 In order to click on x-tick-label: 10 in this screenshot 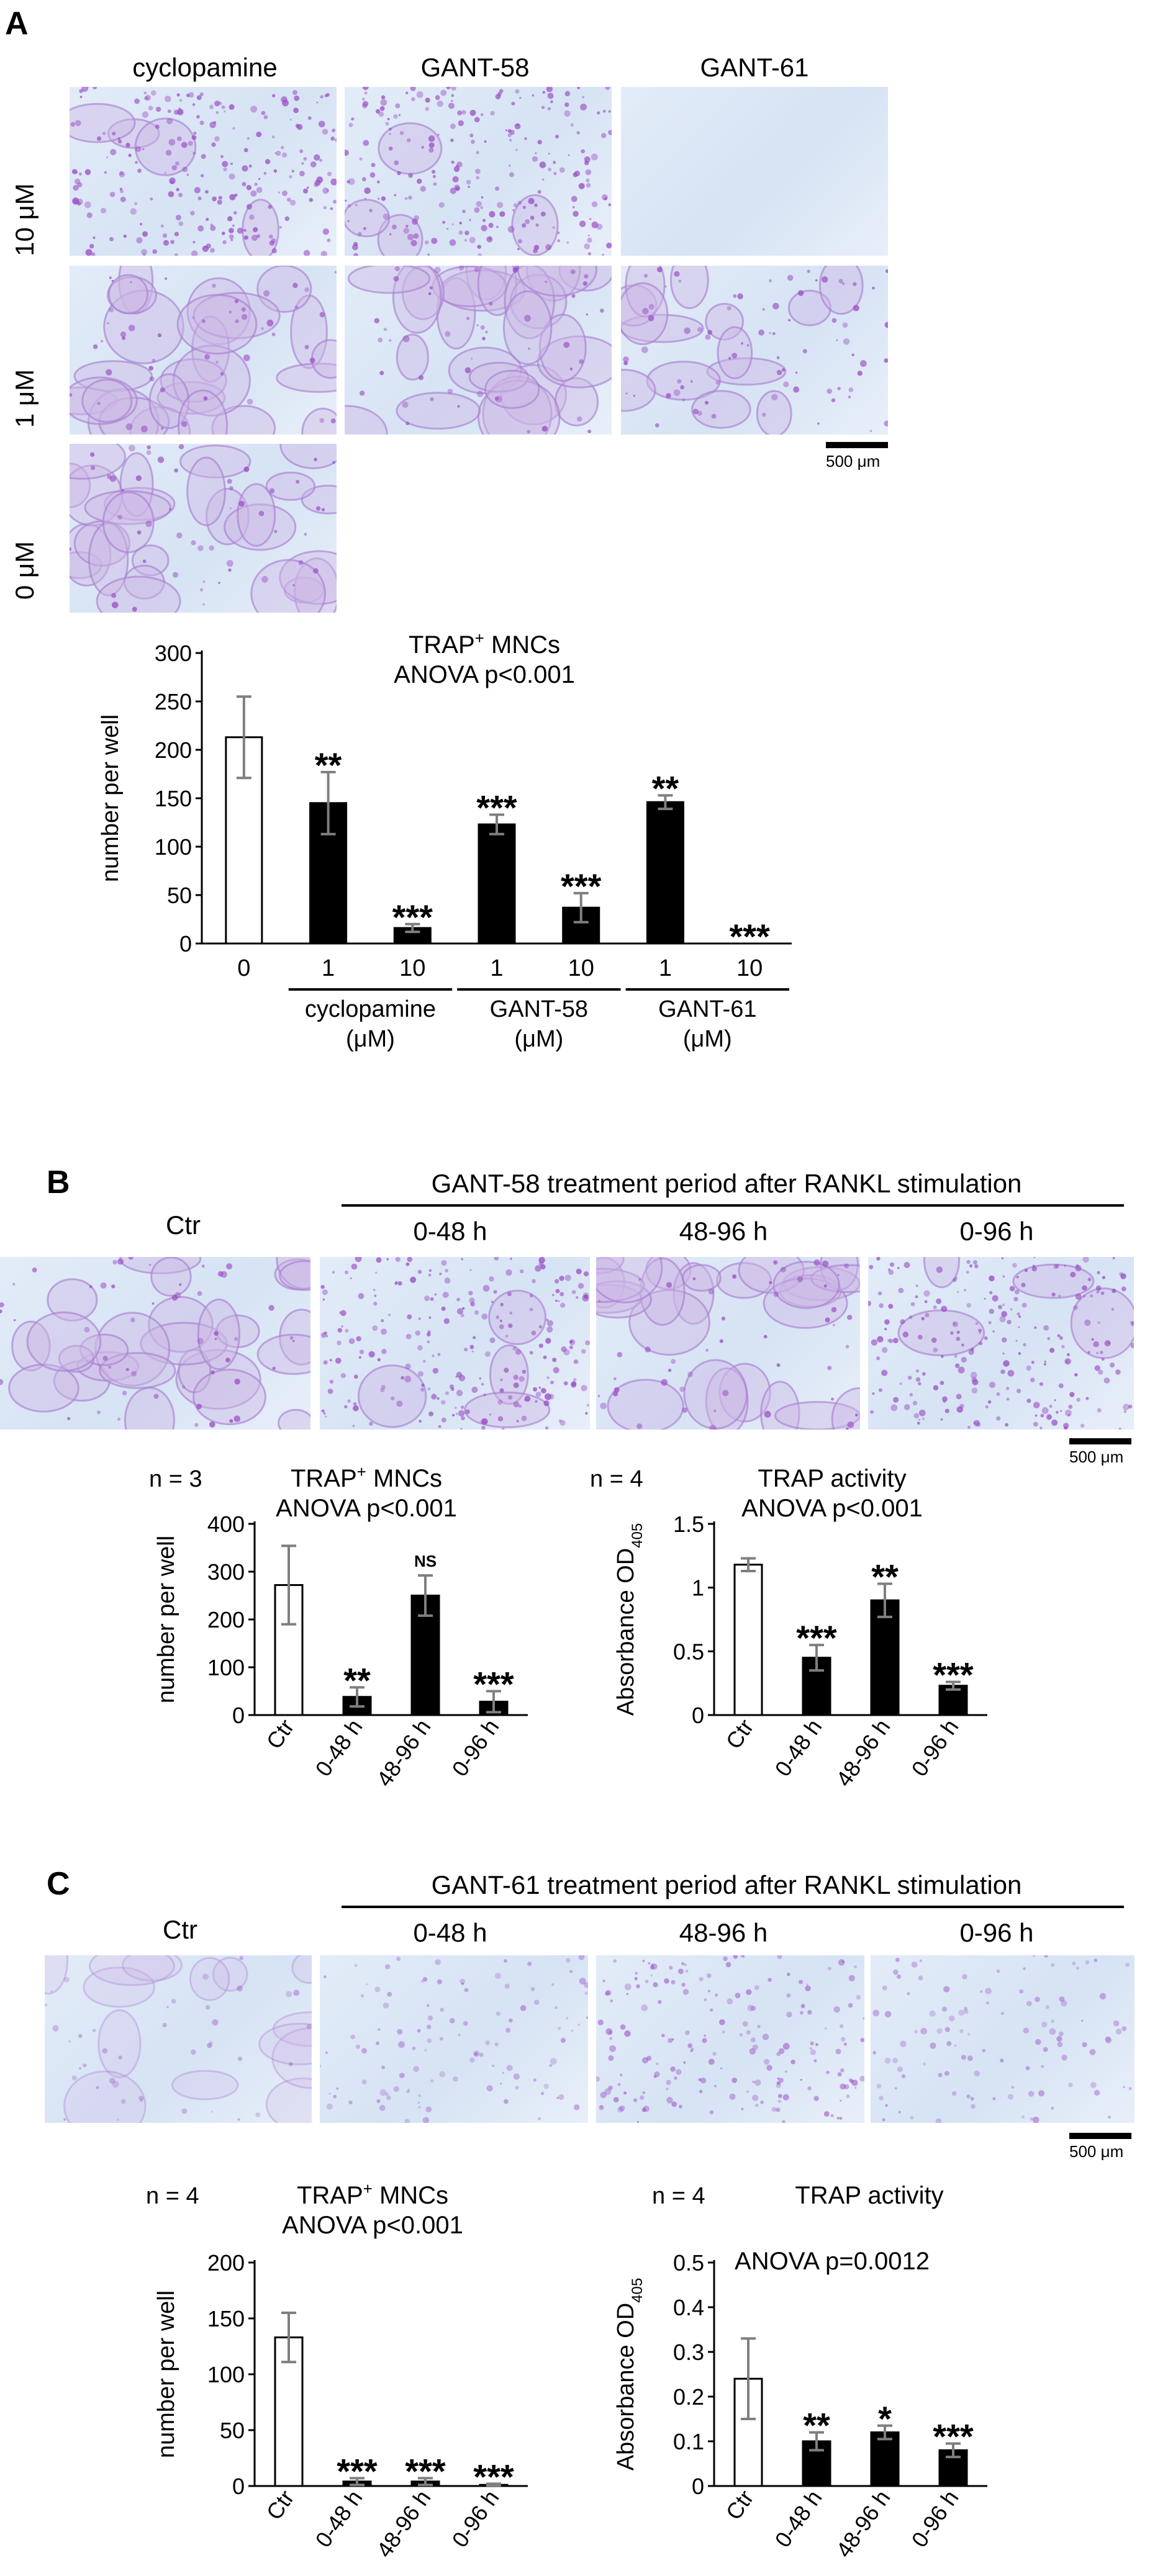, I will do `click(749, 968)`.